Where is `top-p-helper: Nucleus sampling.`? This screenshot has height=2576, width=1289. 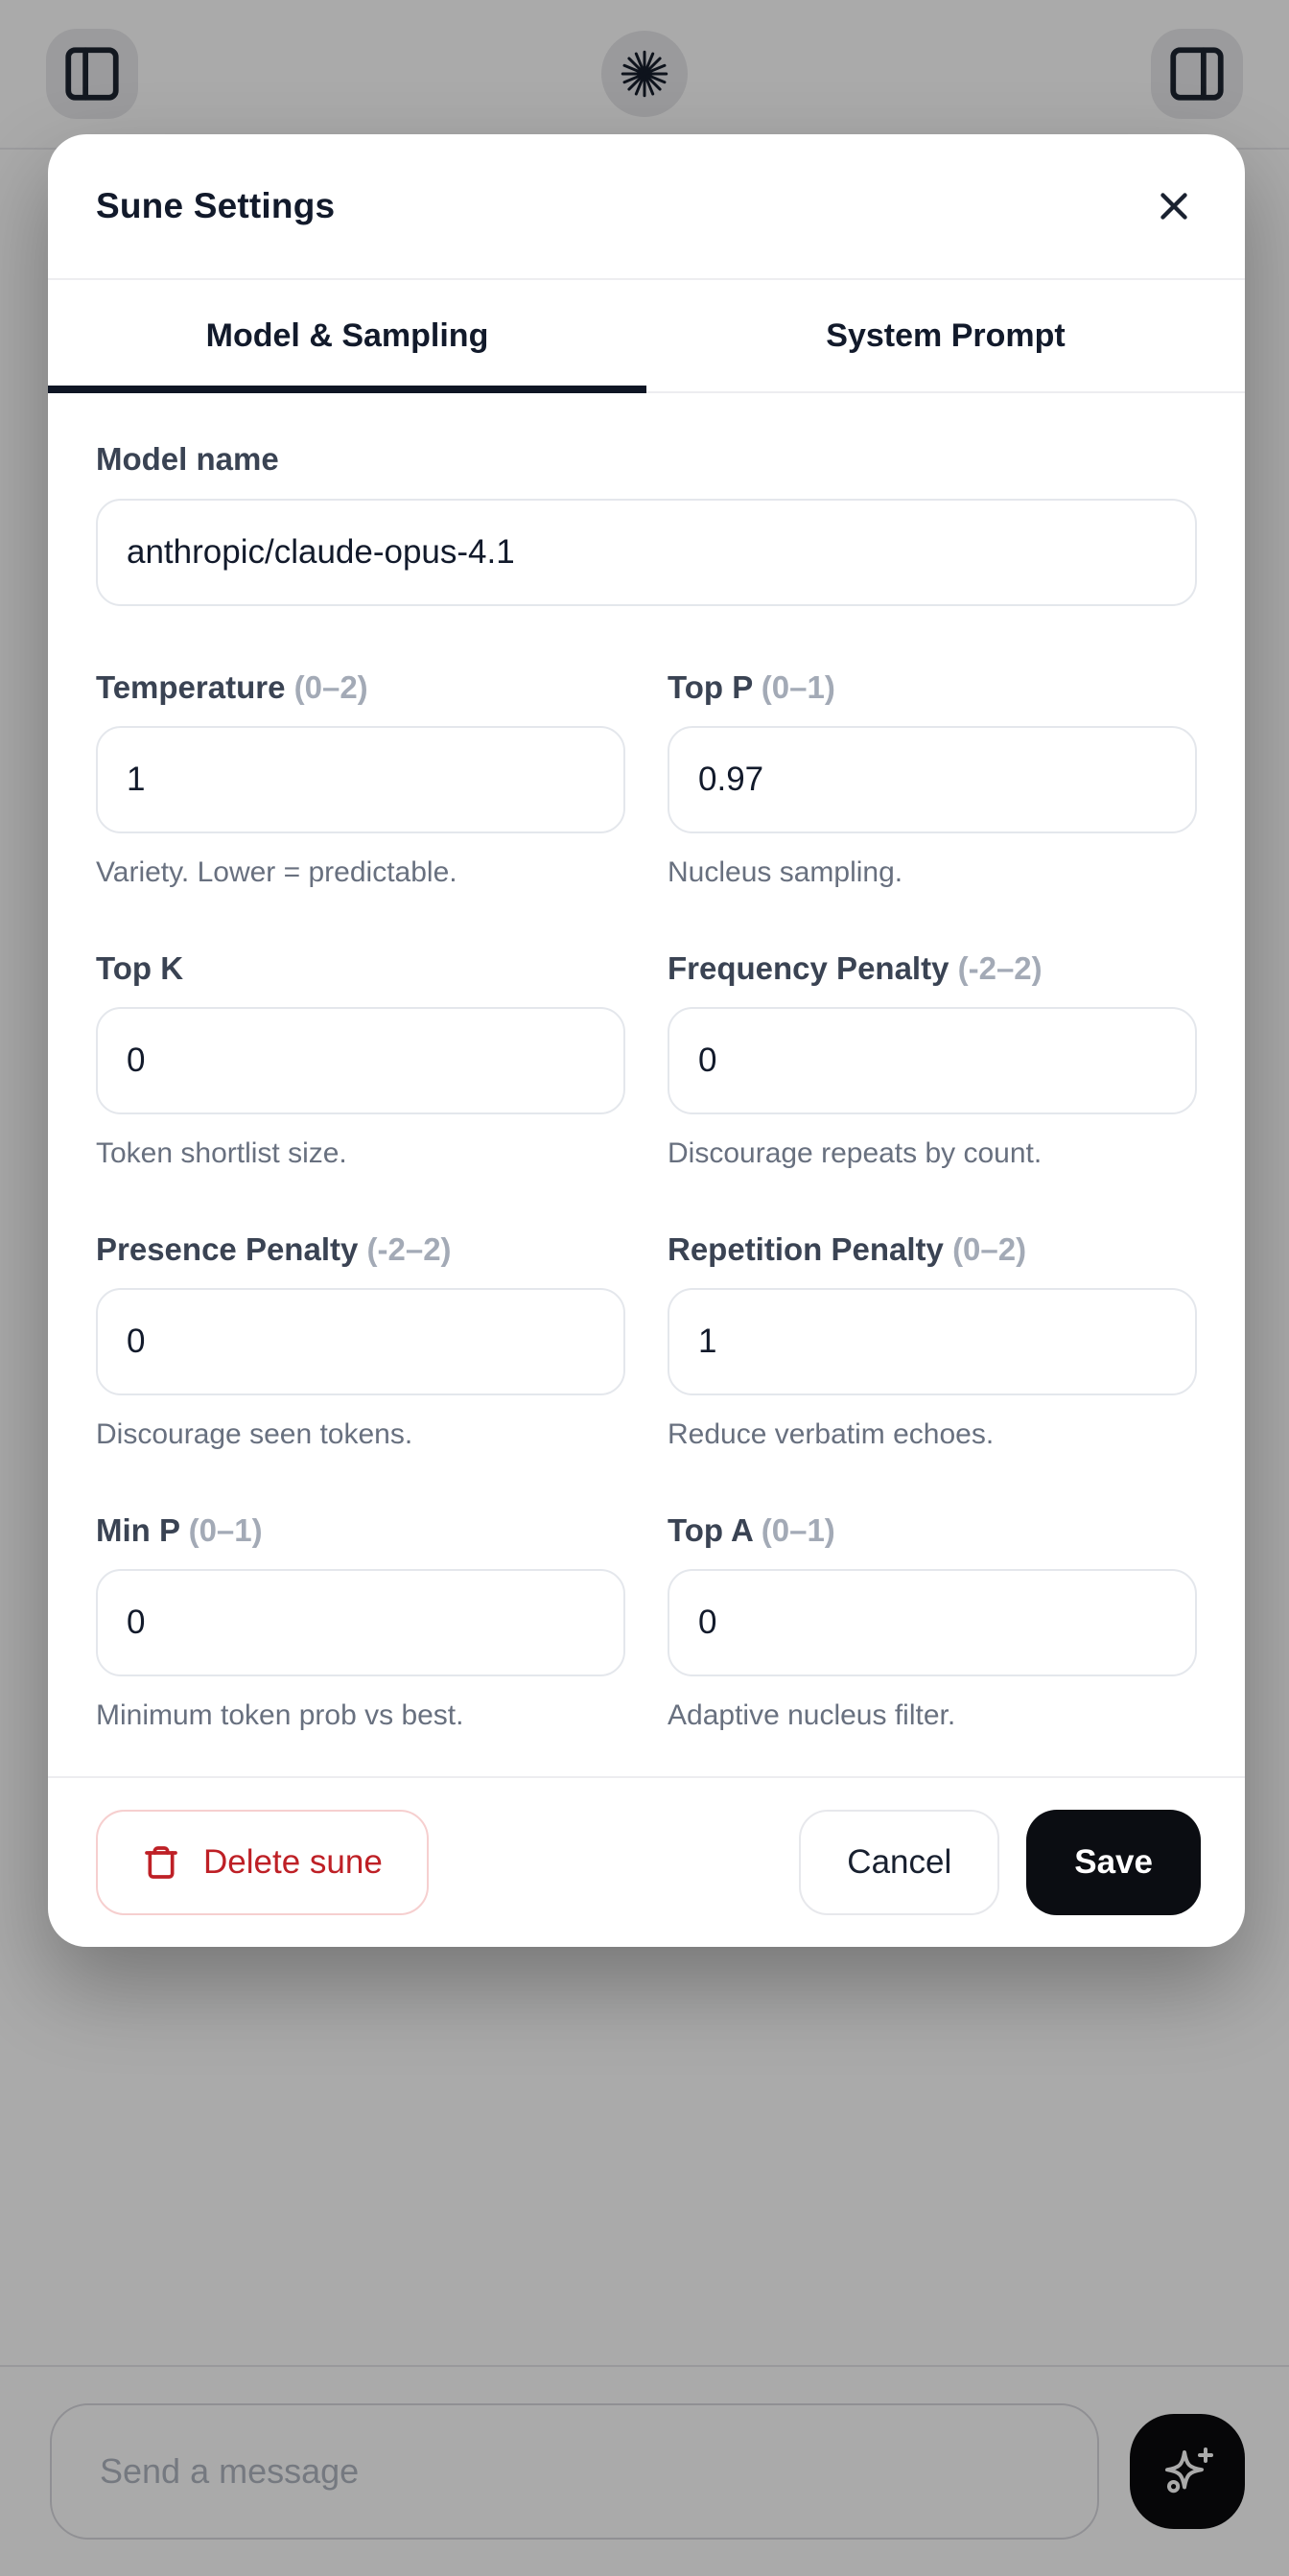 top-p-helper: Nucleus sampling. is located at coordinates (785, 872).